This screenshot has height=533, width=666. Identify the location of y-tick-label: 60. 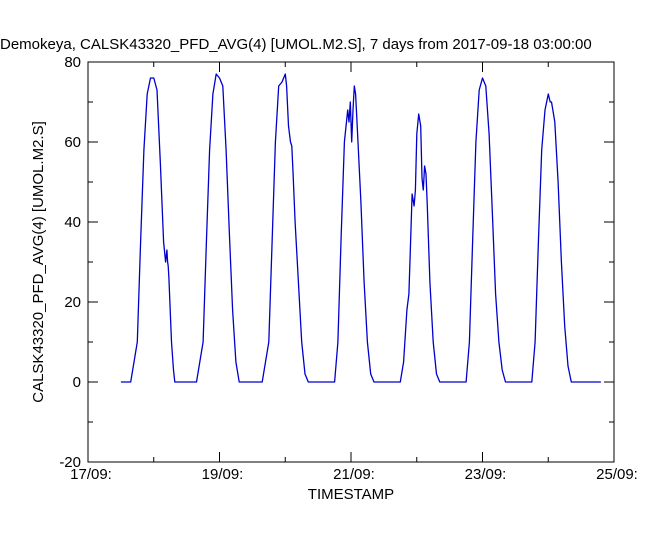
(72, 142).